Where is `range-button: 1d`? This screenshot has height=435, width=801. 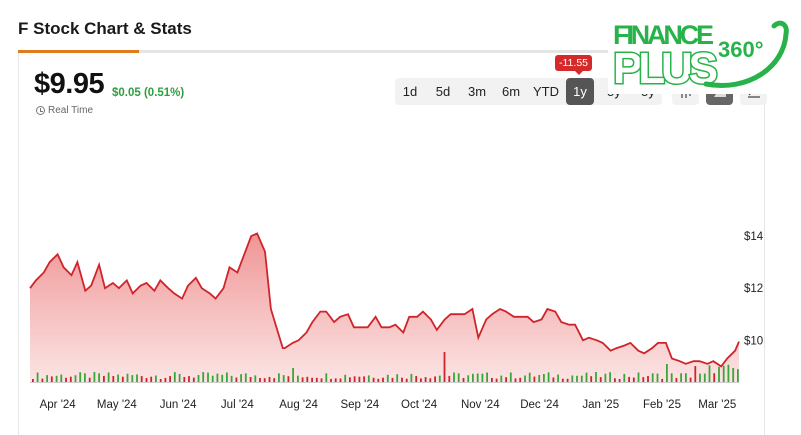
range-button: 1d is located at coordinates (410, 91).